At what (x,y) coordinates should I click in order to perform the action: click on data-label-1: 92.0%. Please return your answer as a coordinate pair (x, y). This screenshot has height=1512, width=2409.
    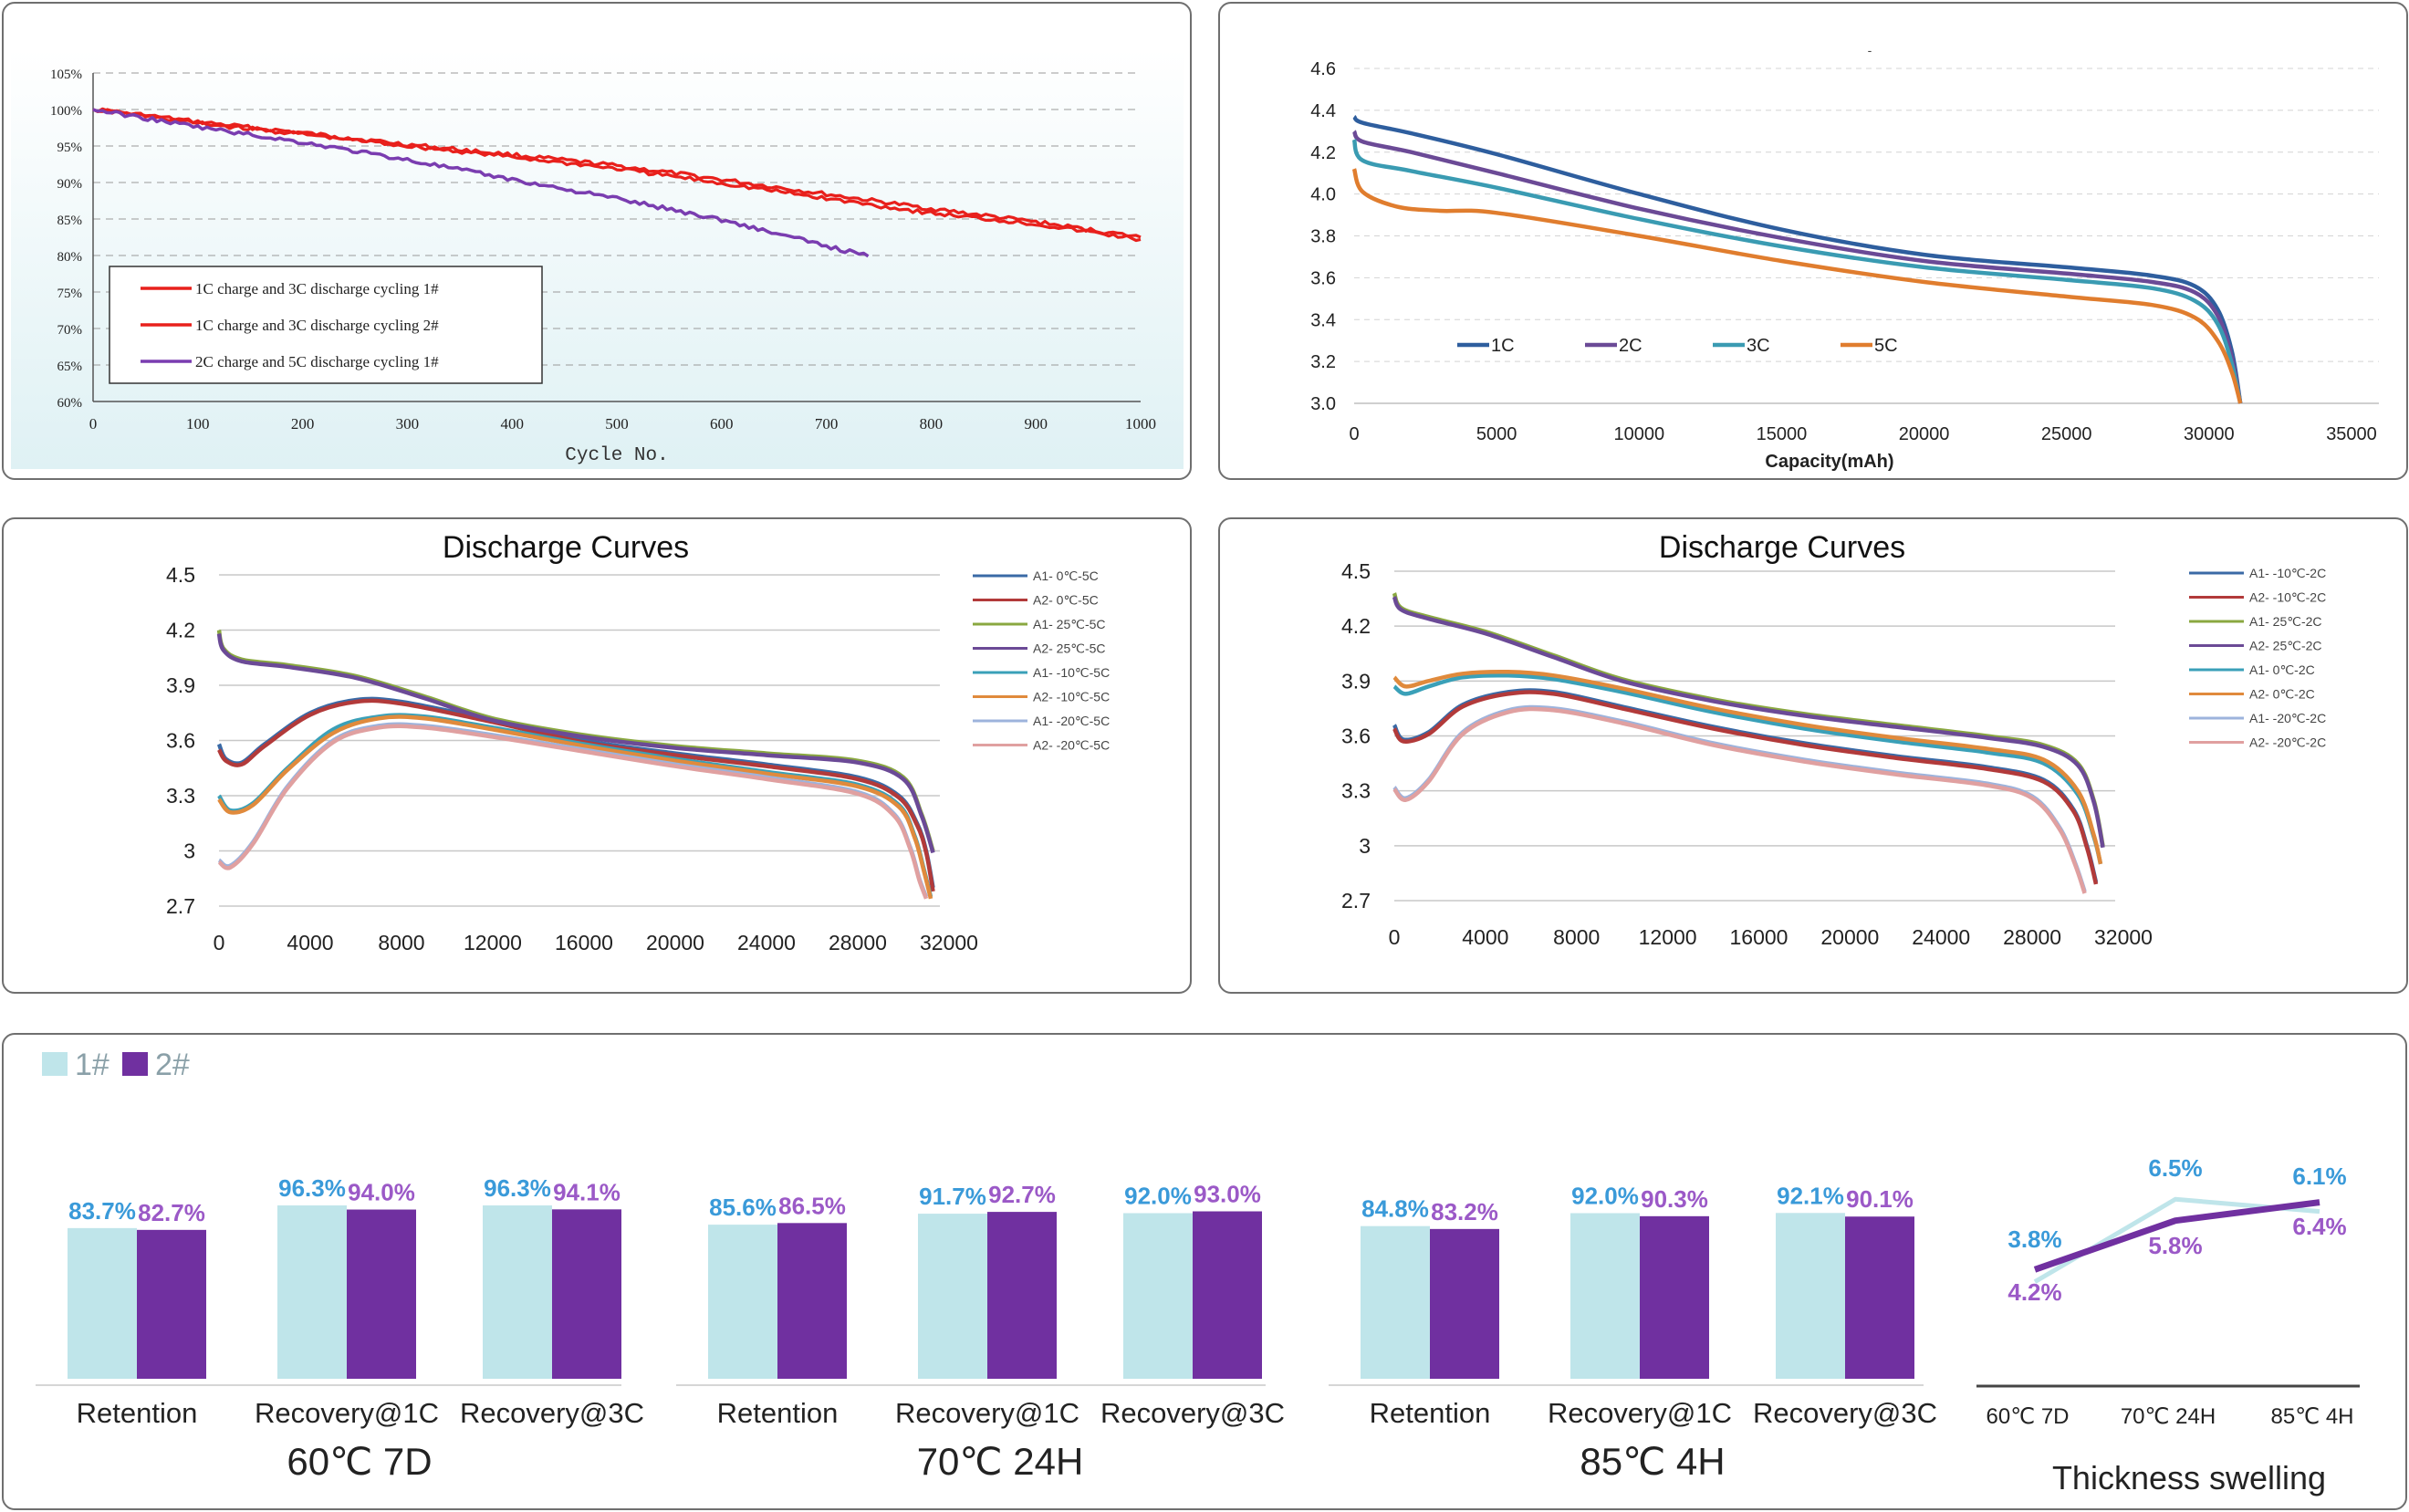
    Looking at the image, I should click on (1605, 1195).